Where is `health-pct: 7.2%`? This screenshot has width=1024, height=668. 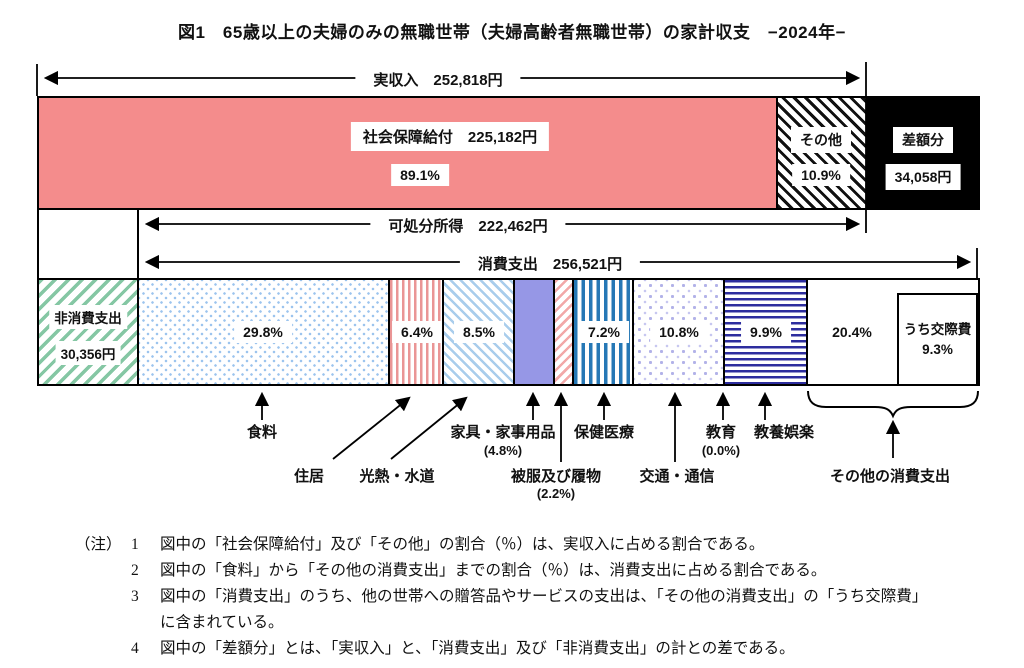 health-pct: 7.2% is located at coordinates (604, 332).